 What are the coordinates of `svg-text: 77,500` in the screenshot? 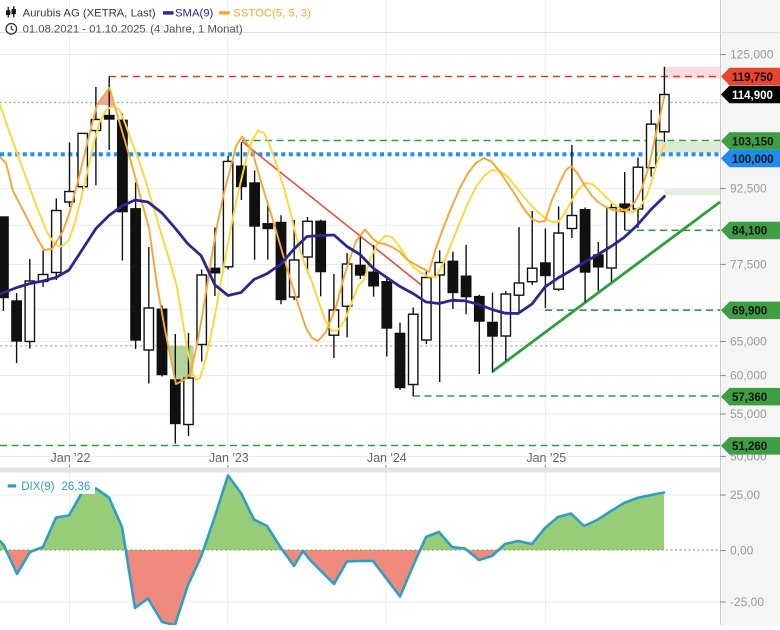 It's located at (748, 265).